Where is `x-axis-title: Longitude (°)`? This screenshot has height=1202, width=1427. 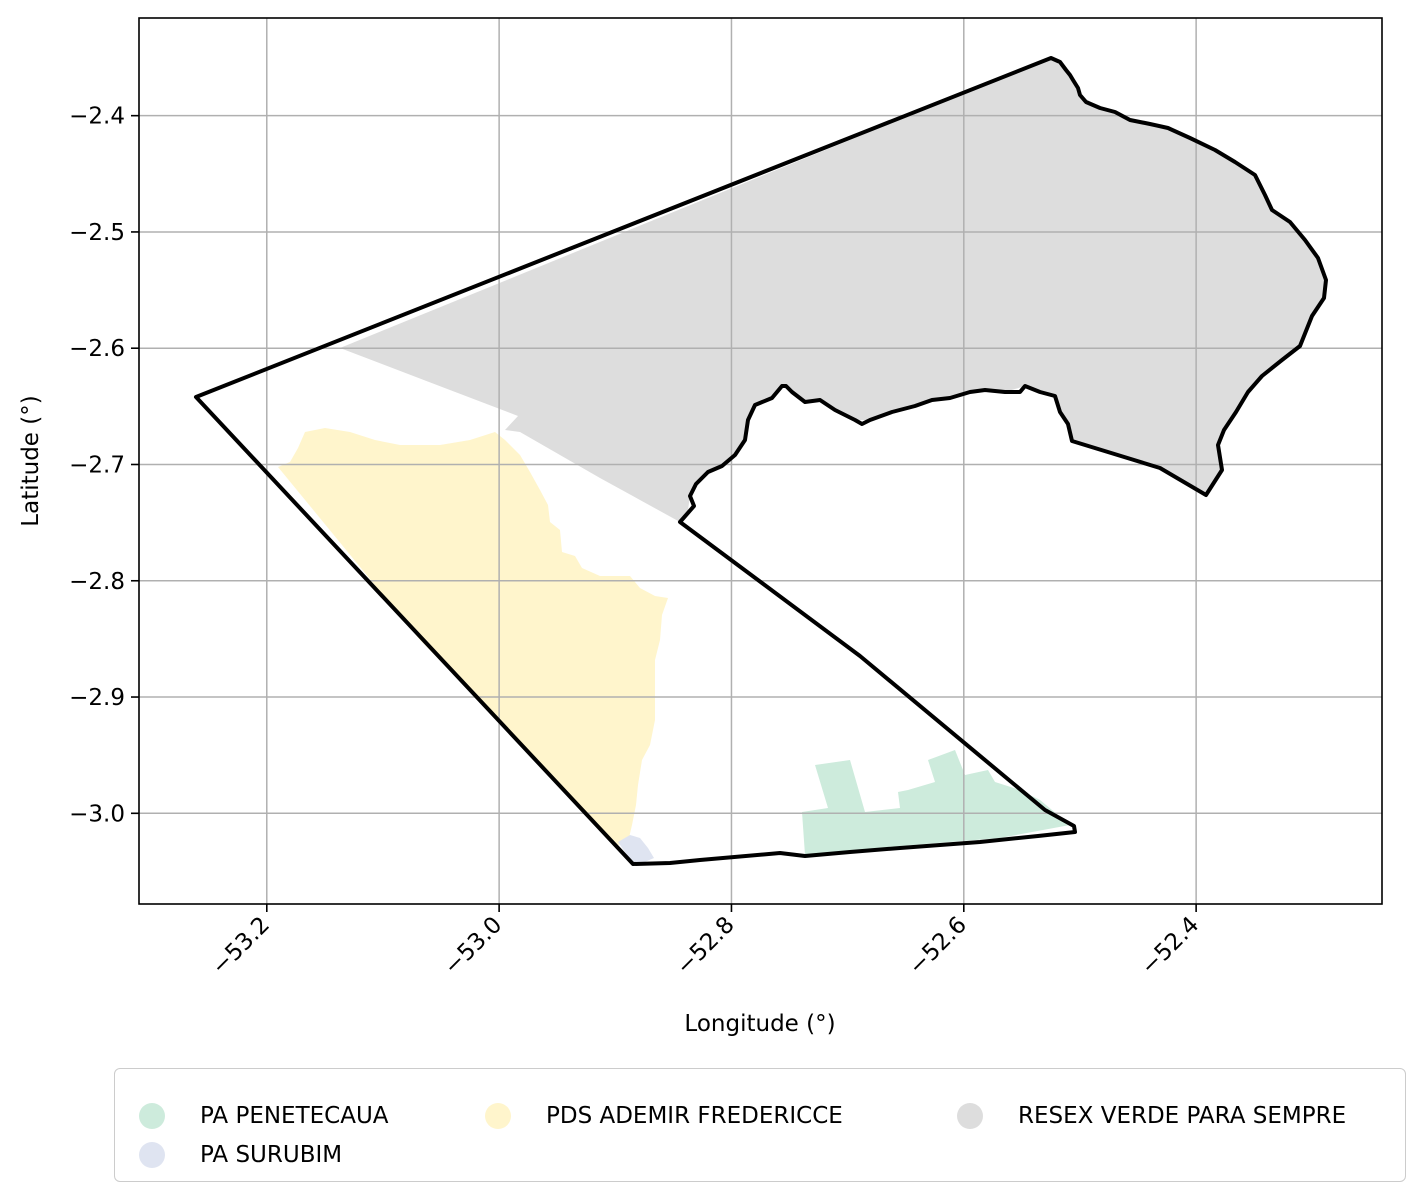
x-axis-title: Longitude (°) is located at coordinates (759, 1024).